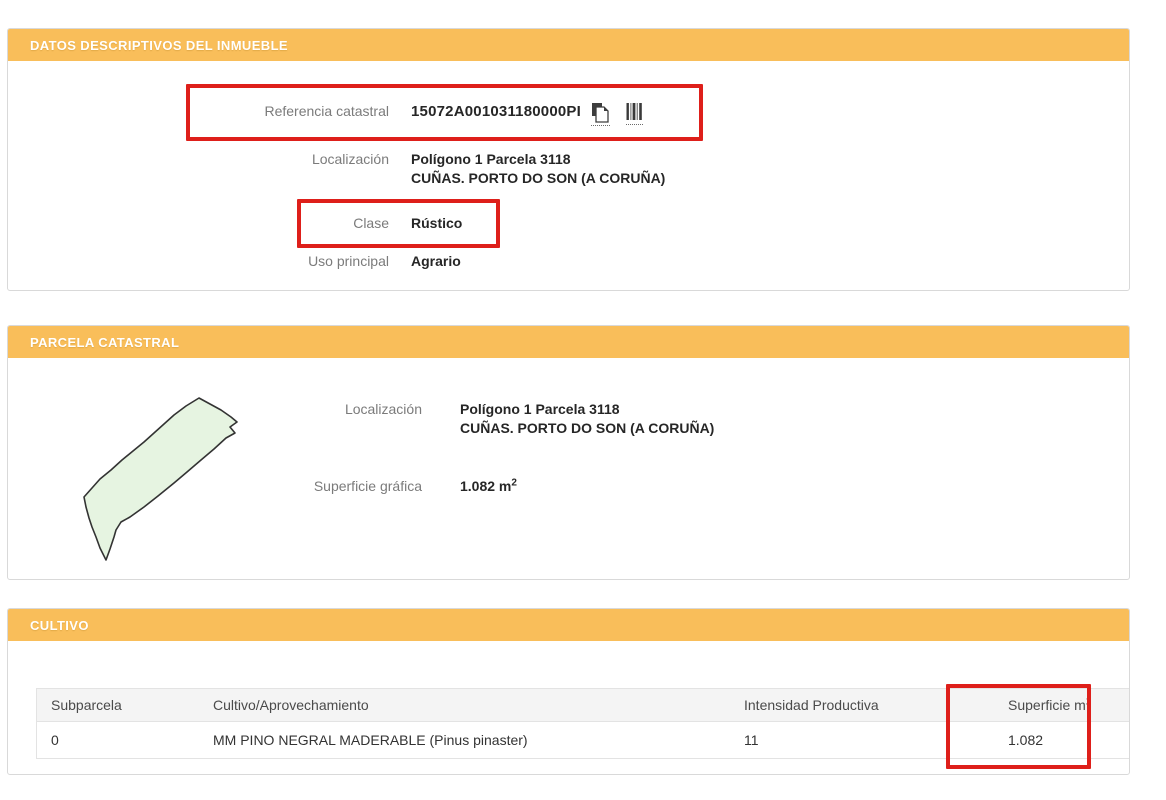 This screenshot has width=1166, height=800. I want to click on field-label: Referencia catastral, so click(326, 111).